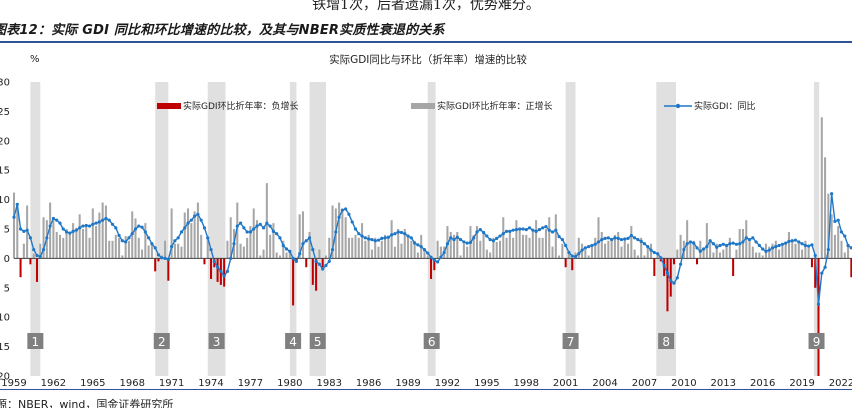 The image size is (852, 408). Describe the element at coordinates (447, 383) in the screenshot. I see `x-tick-label: 1992` at that location.